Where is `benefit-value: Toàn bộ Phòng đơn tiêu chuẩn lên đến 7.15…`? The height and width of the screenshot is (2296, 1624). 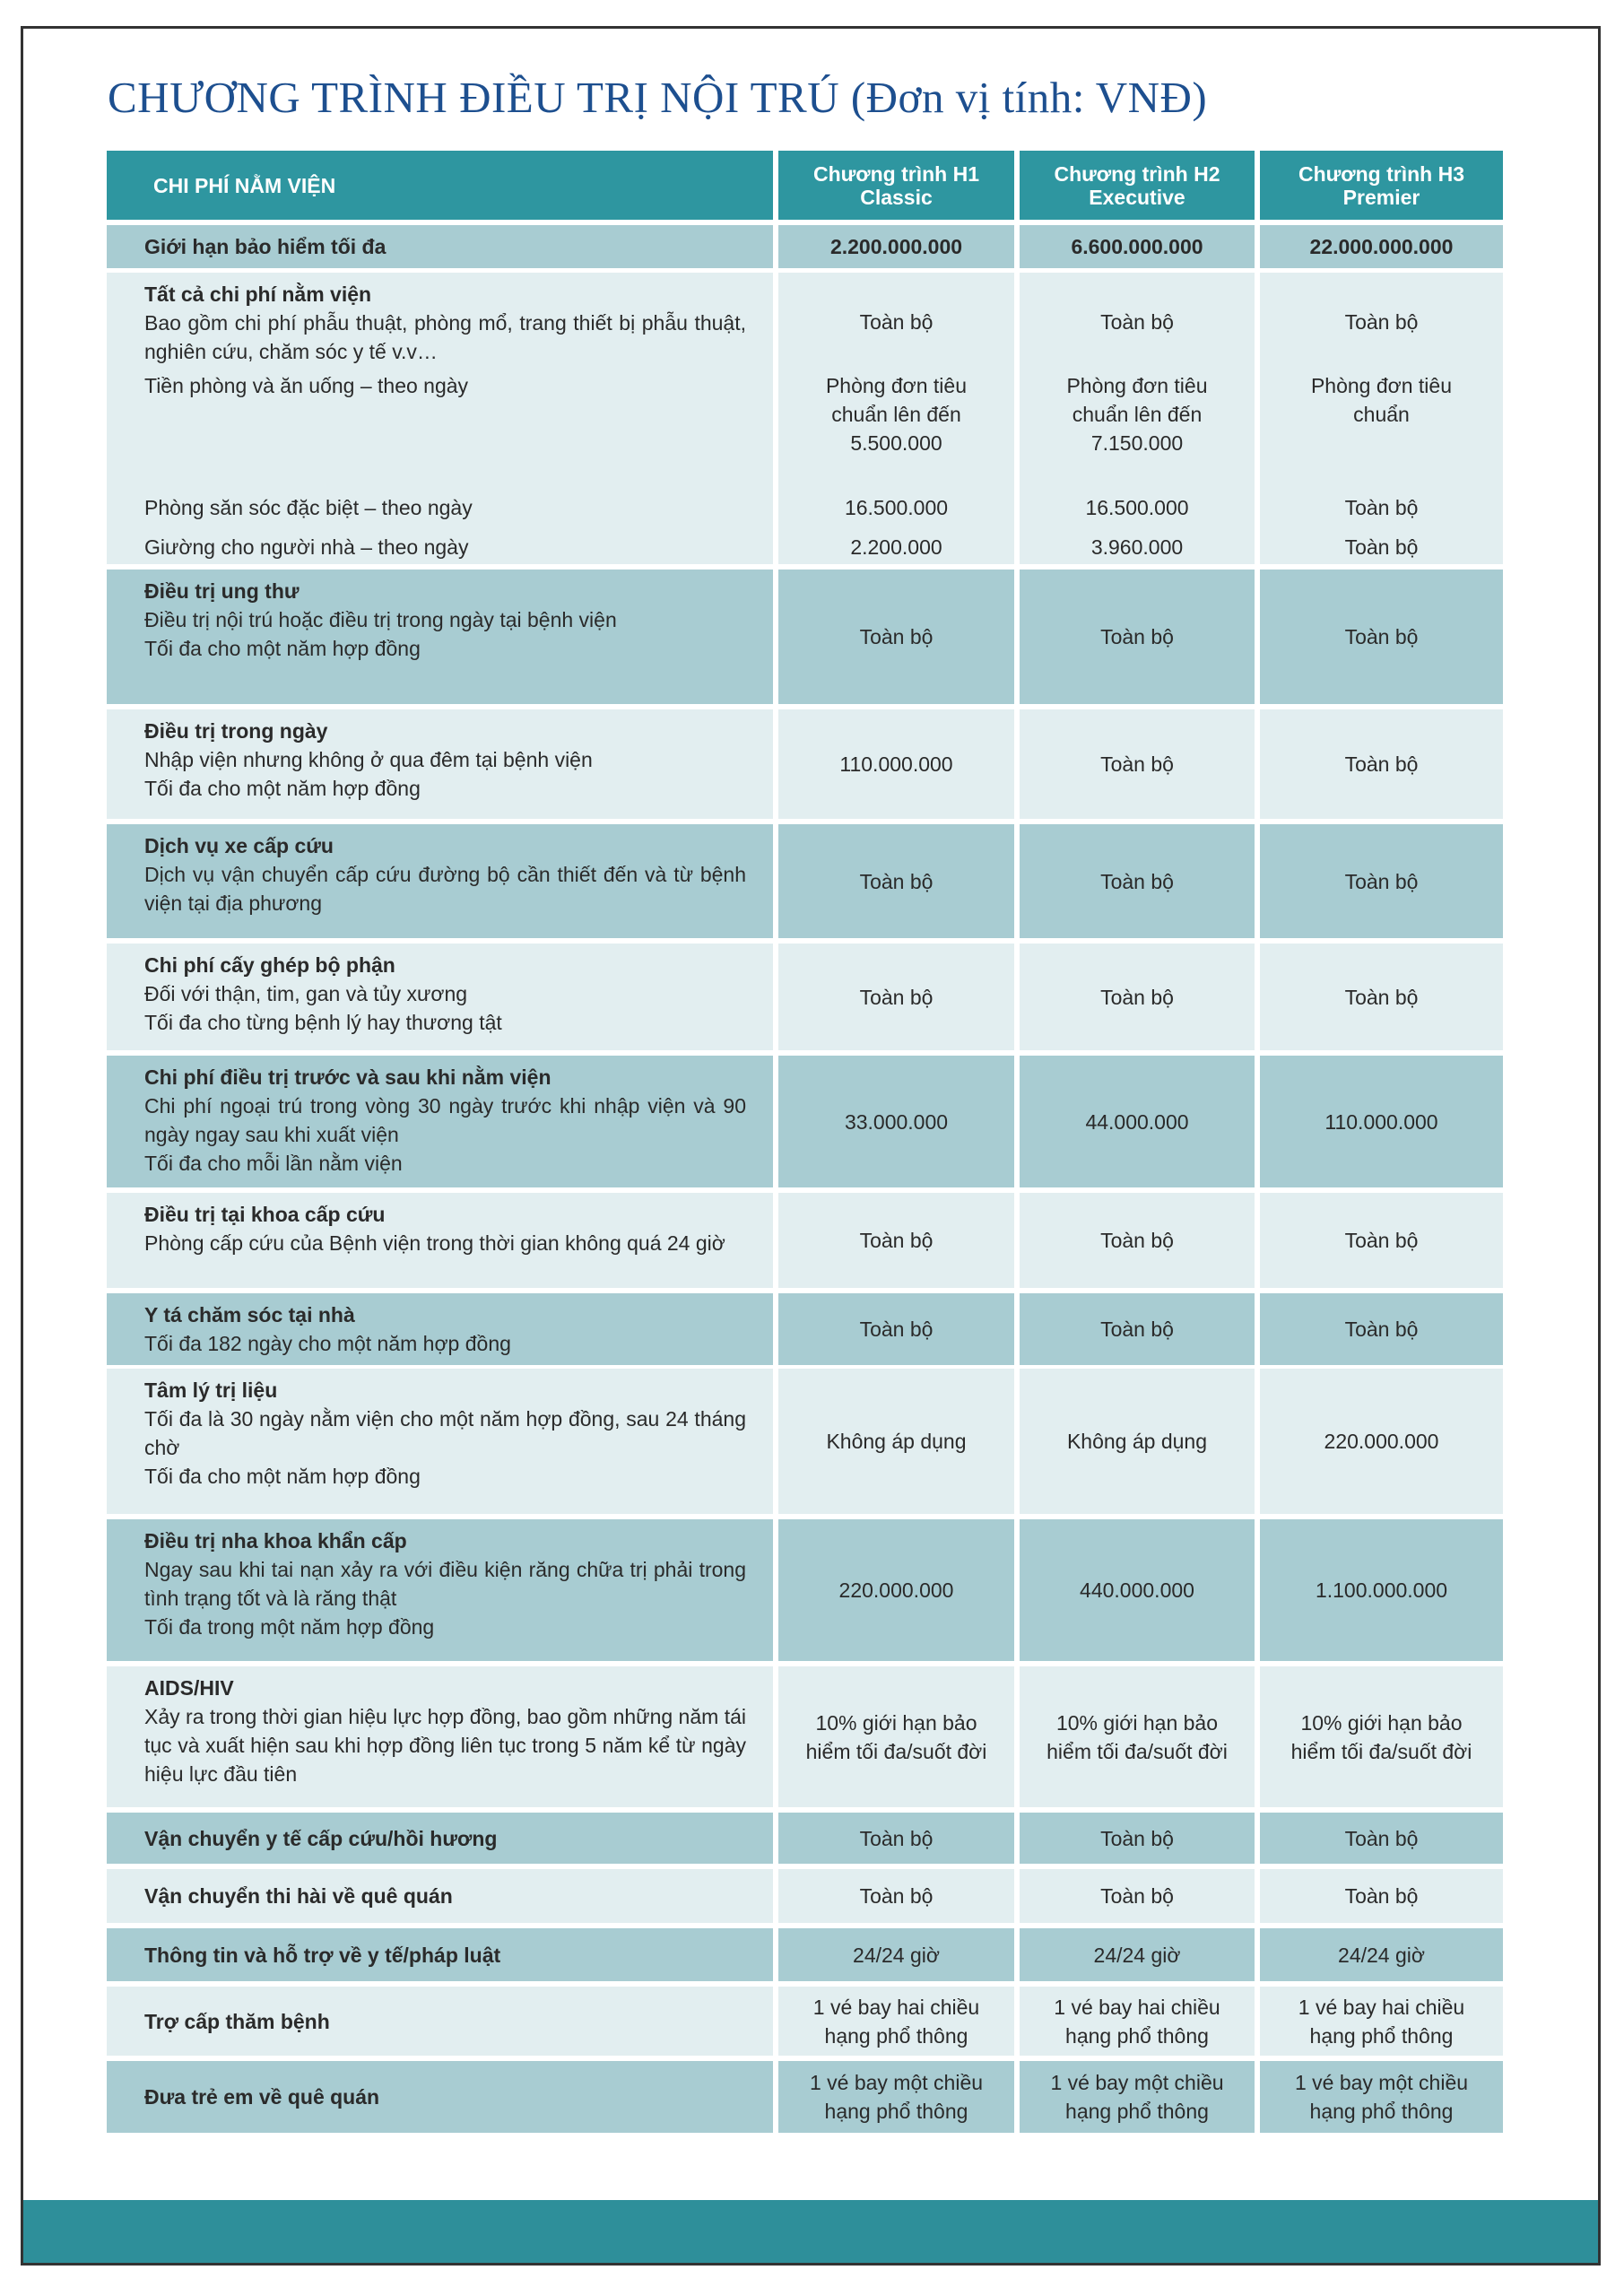
benefit-value: Toàn bộ Phòng đơn tiêu chuẩn lên đến 7.15… is located at coordinates (1137, 418).